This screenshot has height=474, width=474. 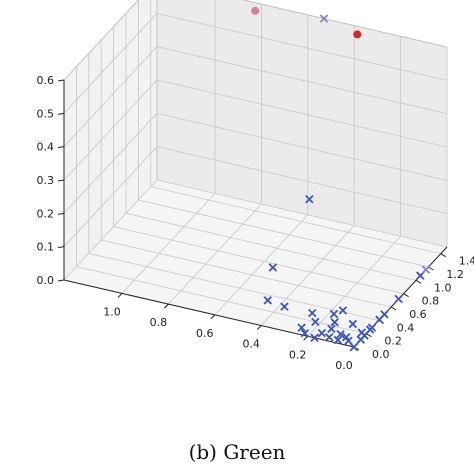 I want to click on z-tick-label: 0.6, so click(x=46, y=80).